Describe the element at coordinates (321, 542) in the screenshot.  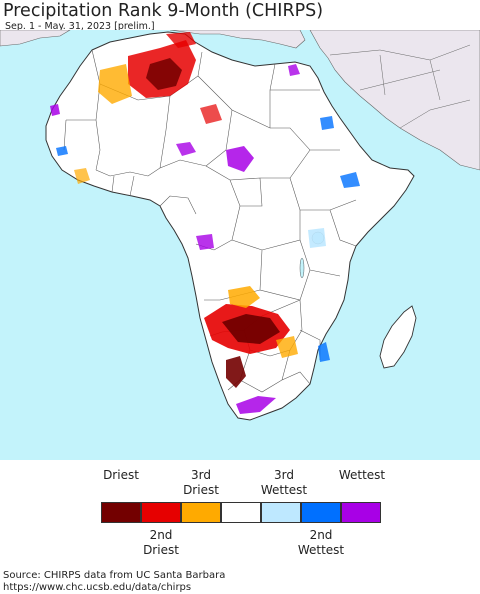
I see `legend-label-2nd-wettest: 2nd Wettest` at that location.